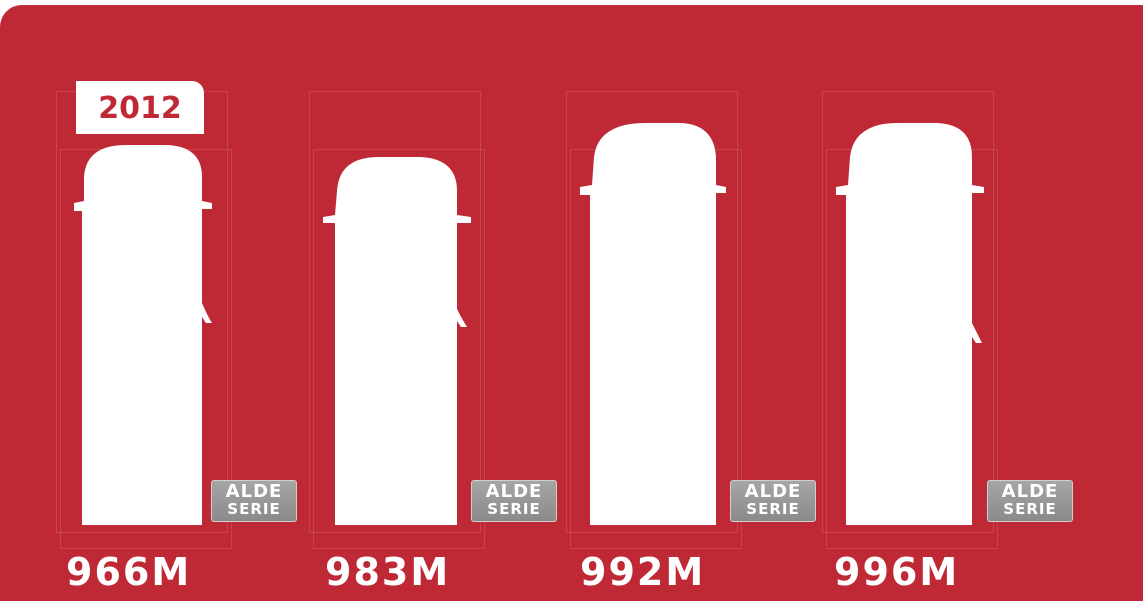 Image resolution: width=1143 pixels, height=601 pixels. Describe the element at coordinates (388, 572) in the screenshot. I see `model-name: 983M` at that location.